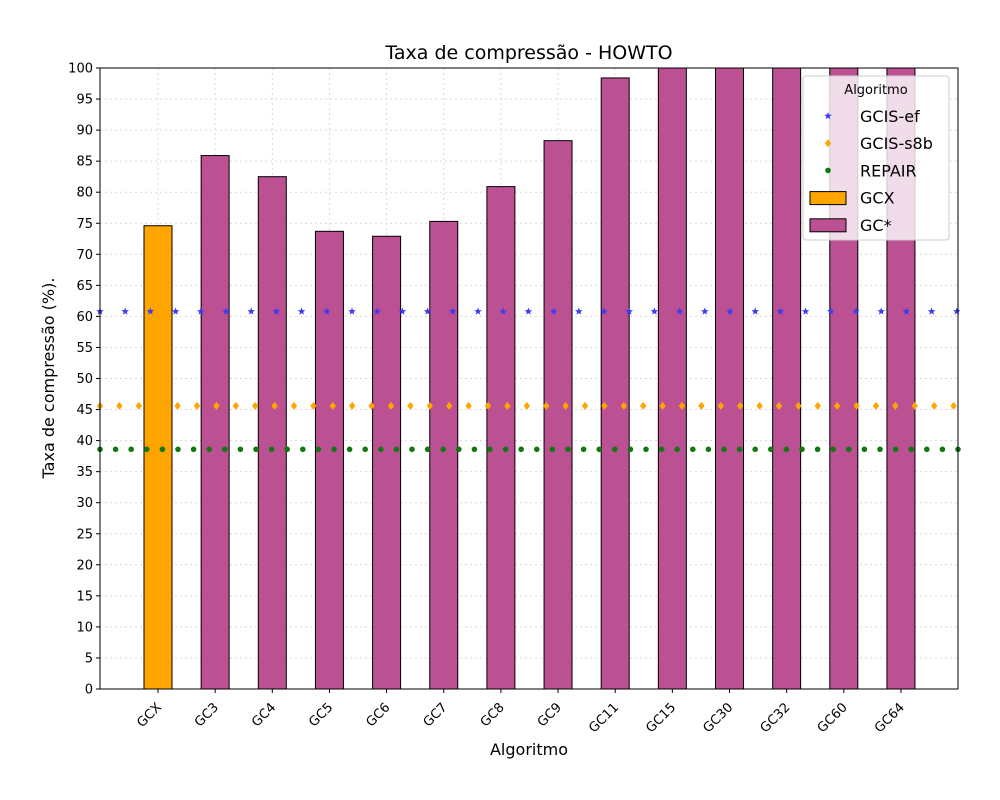  What do you see at coordinates (84, 286) in the screenshot?
I see `y-tick-label: 65` at bounding box center [84, 286].